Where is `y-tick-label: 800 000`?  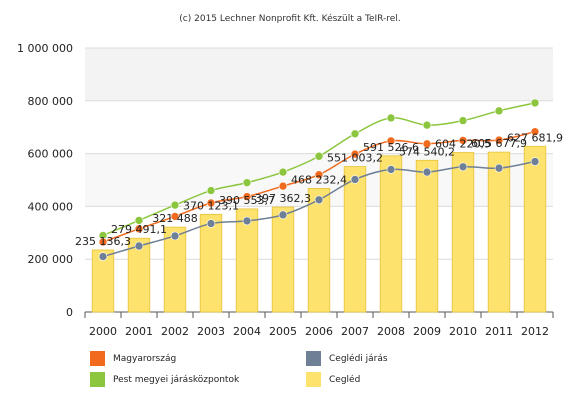 y-tick-label: 800 000 is located at coordinates (51, 101).